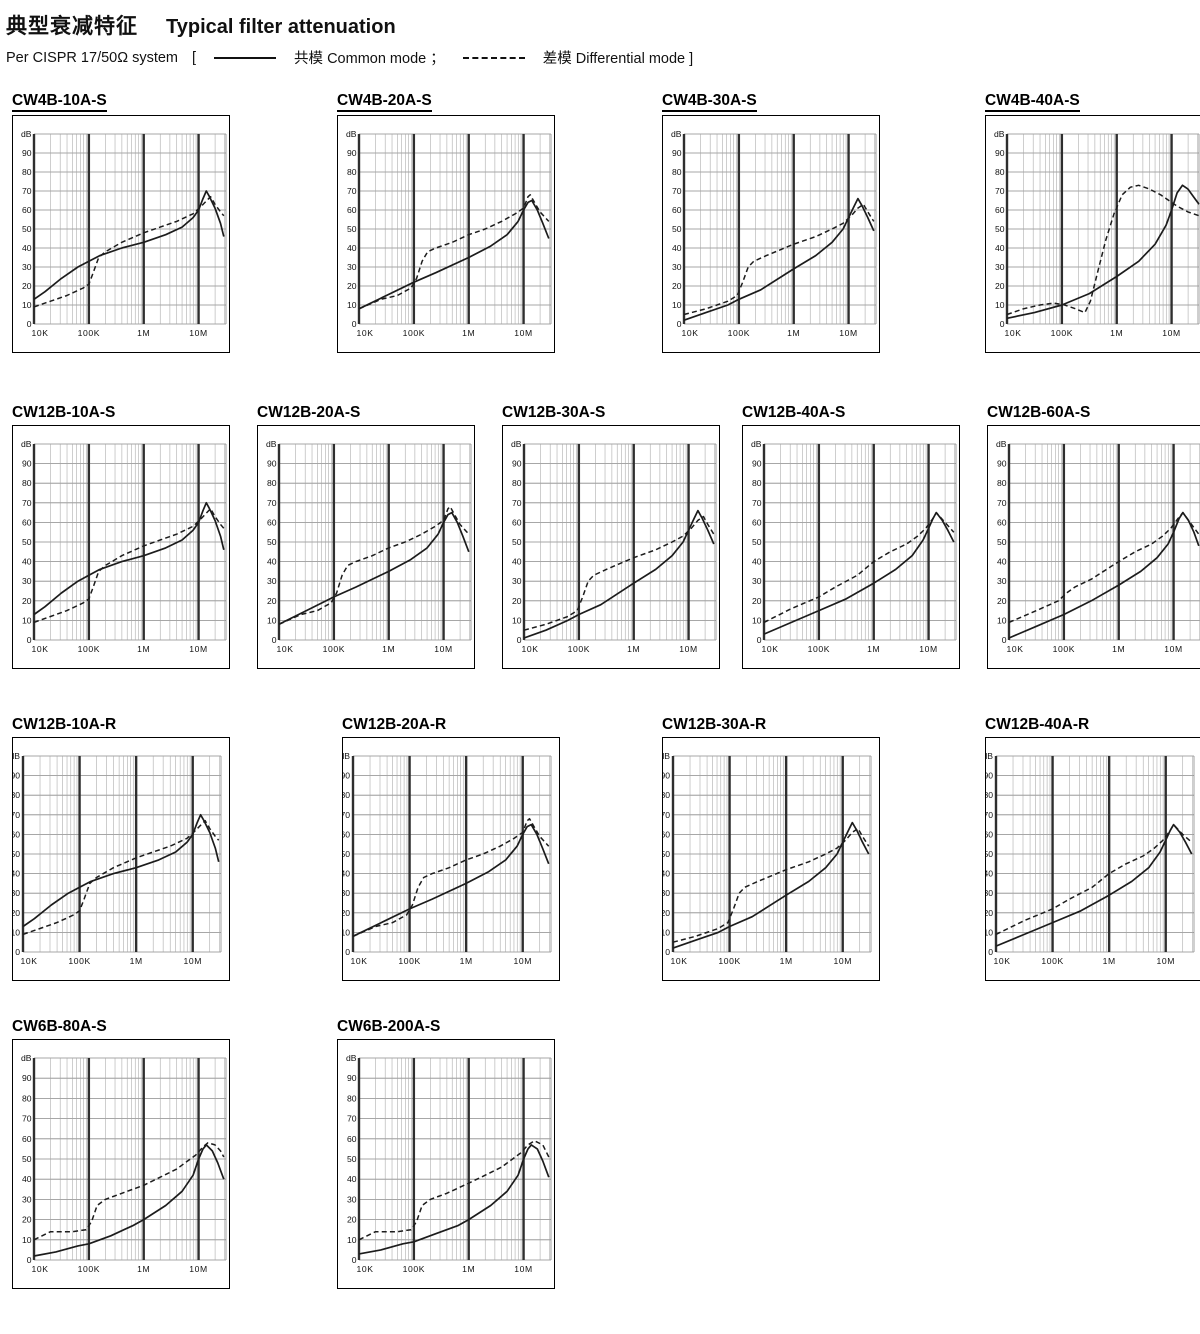  I want to click on page-title-zh: 典型衰减特征, so click(72, 26).